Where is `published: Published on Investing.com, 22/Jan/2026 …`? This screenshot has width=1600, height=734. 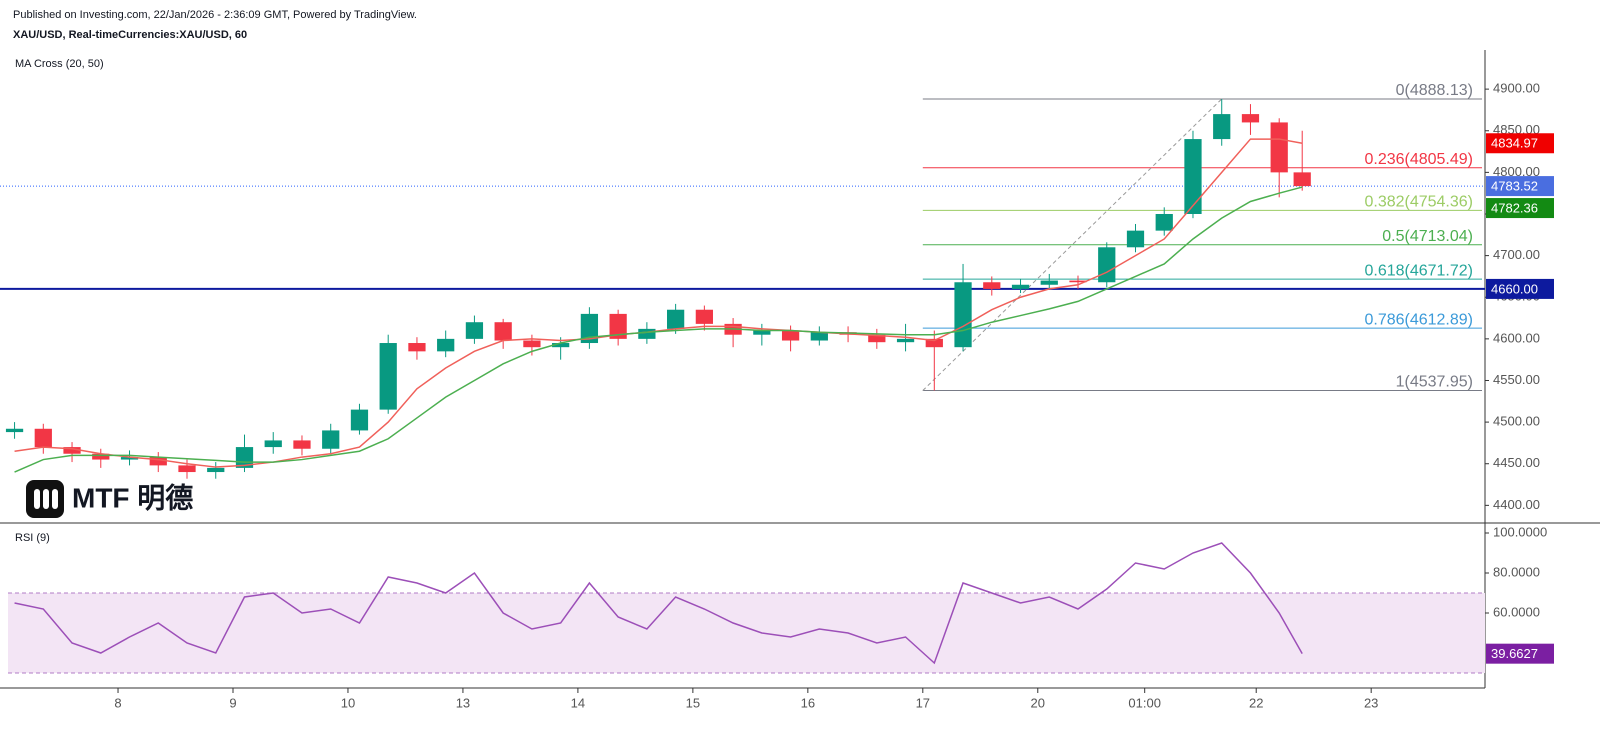 published: Published on Investing.com, 22/Jan/2026 … is located at coordinates (215, 15).